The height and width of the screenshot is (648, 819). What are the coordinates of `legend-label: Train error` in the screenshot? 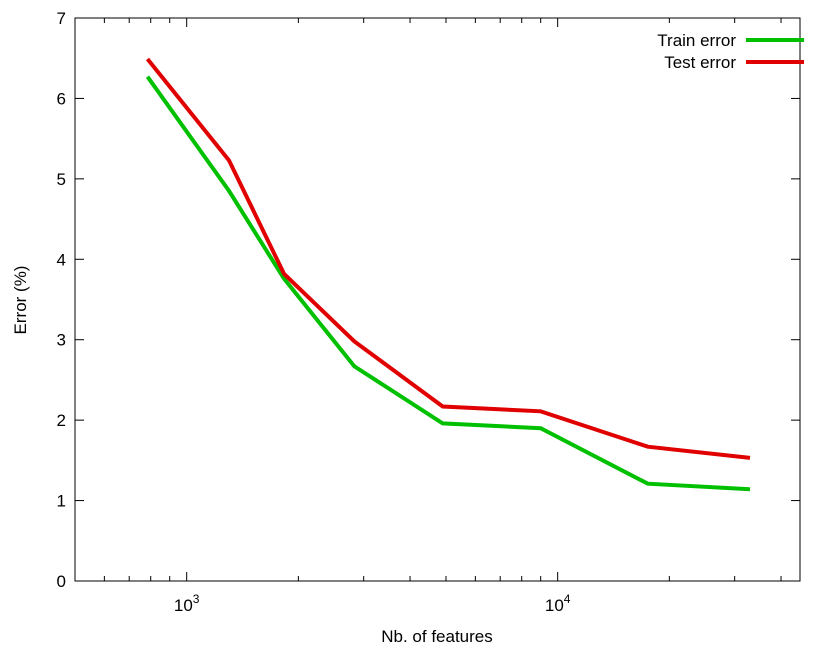 It's located at (696, 40).